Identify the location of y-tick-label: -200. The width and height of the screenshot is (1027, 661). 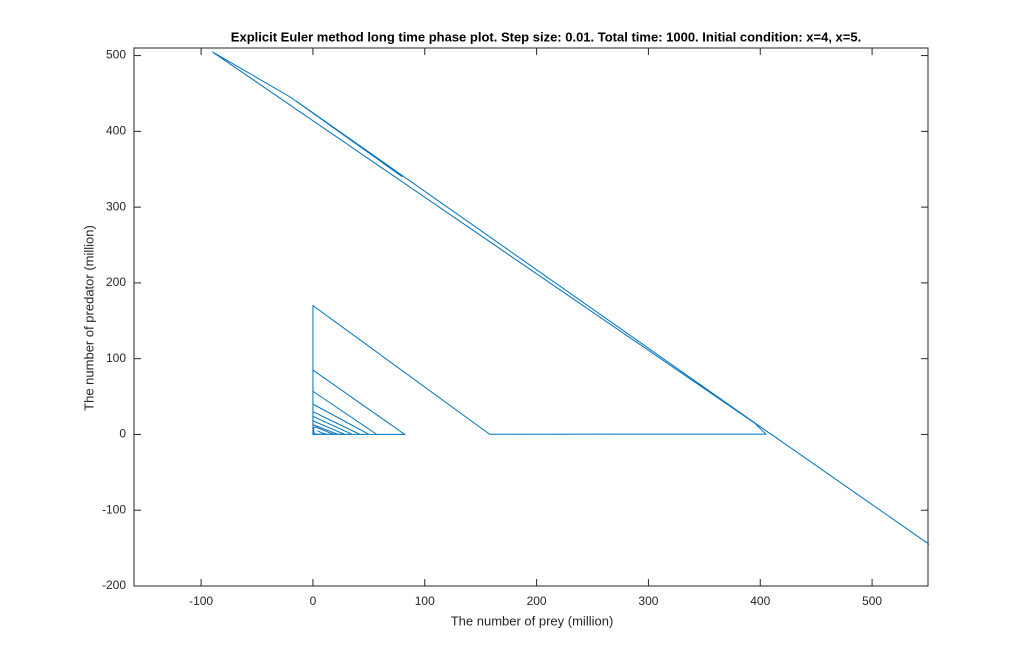
(114, 585).